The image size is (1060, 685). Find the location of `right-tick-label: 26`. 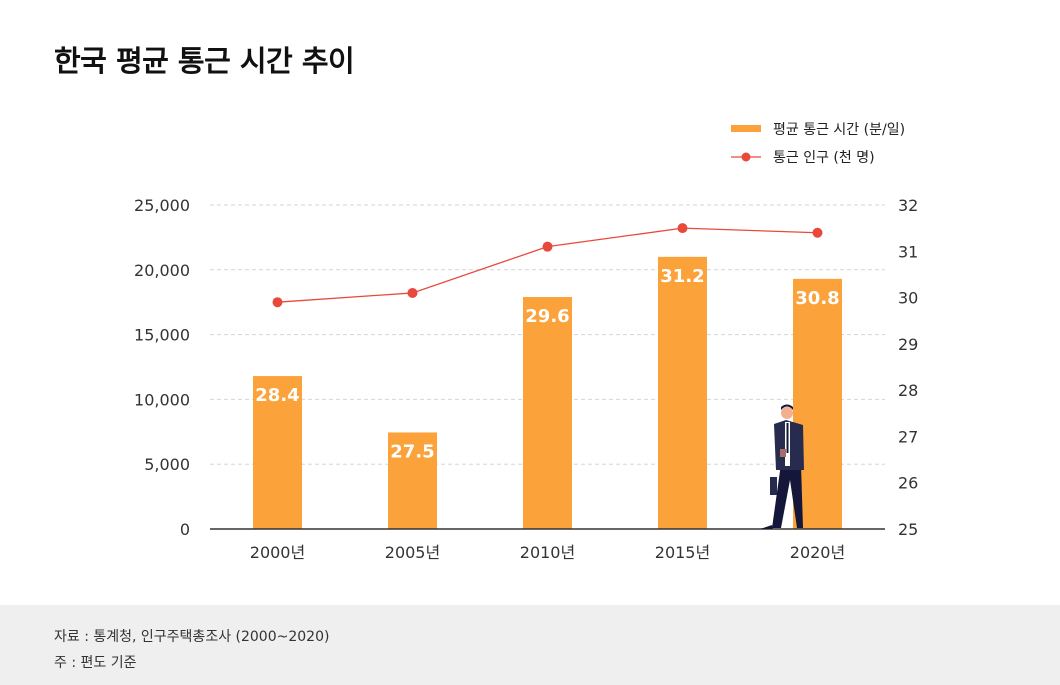

right-tick-label: 26 is located at coordinates (908, 483).